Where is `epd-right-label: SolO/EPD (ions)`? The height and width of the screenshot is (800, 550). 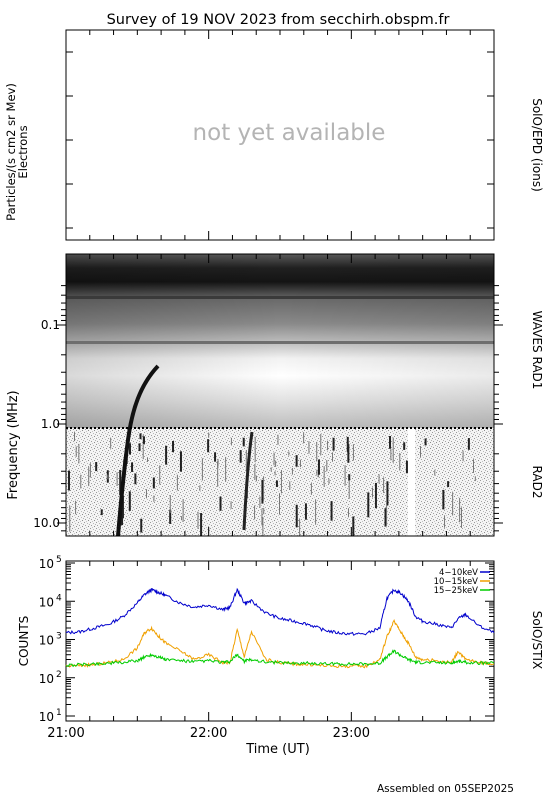
epd-right-label: SolO/EPD (ions) is located at coordinates (537, 145).